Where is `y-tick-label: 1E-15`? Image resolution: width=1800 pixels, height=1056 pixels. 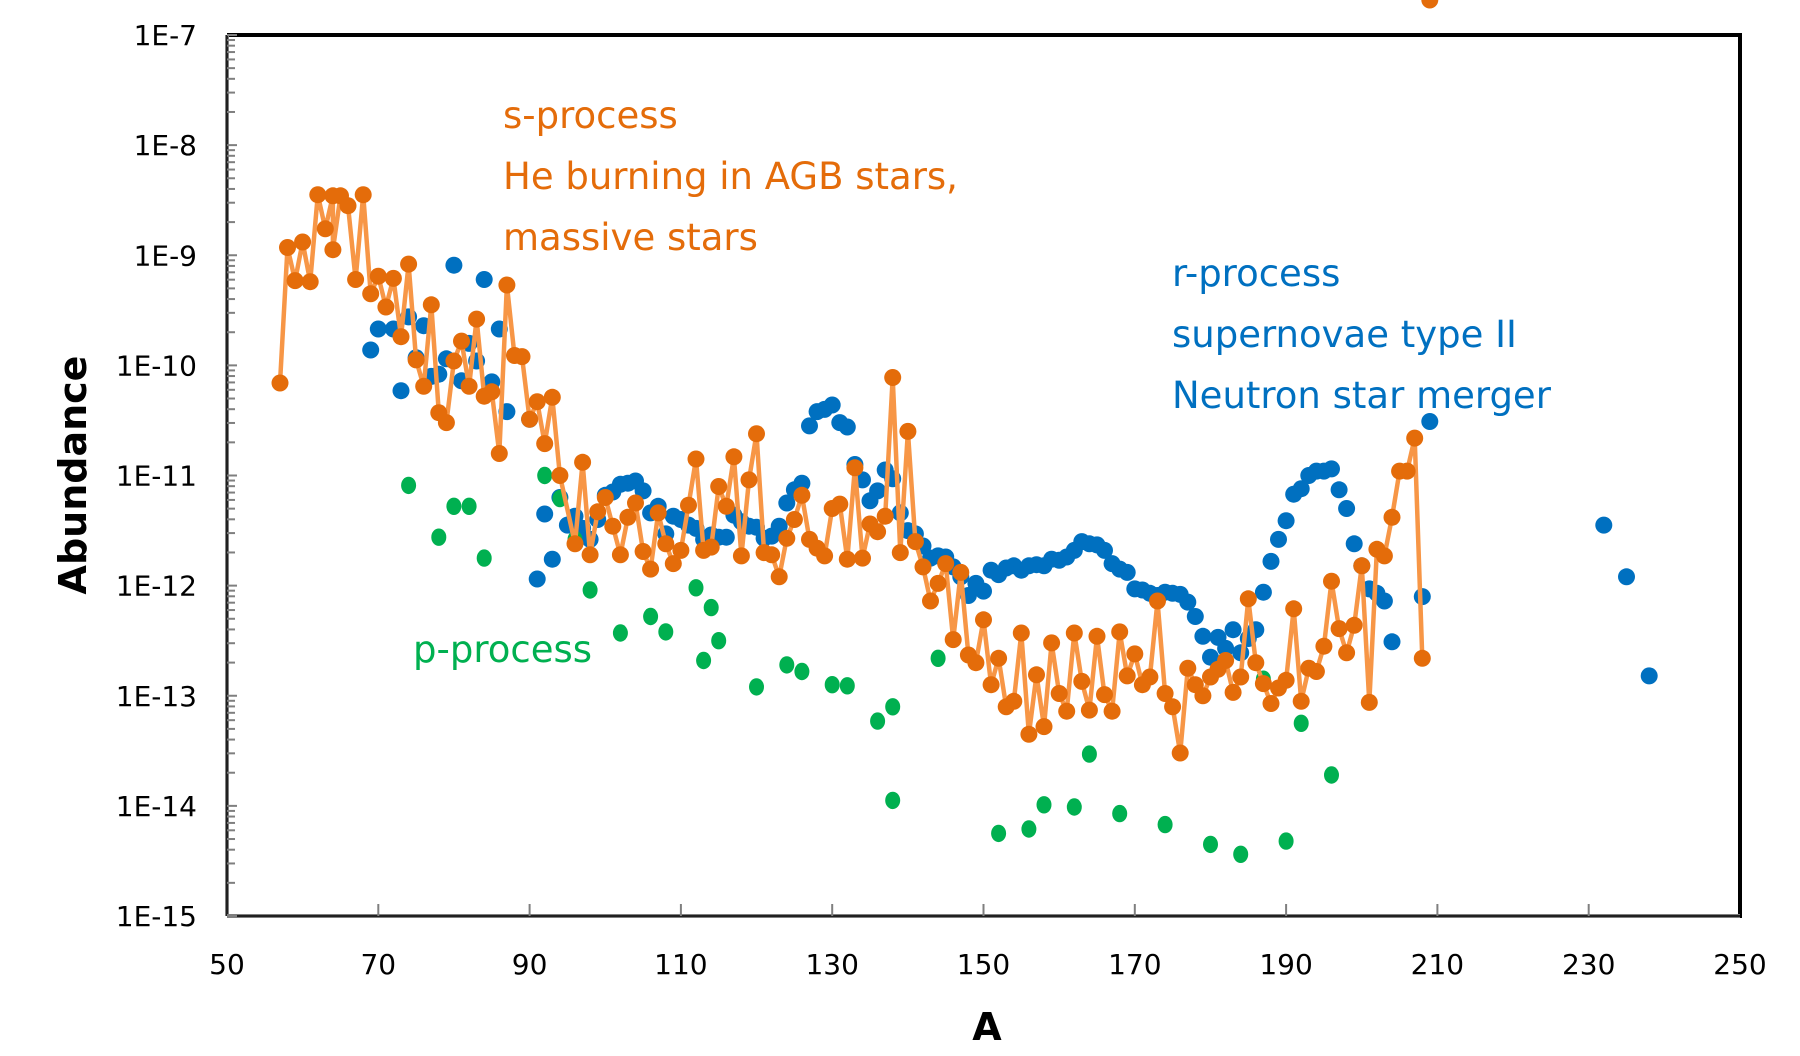 y-tick-label: 1E-15 is located at coordinates (156, 916).